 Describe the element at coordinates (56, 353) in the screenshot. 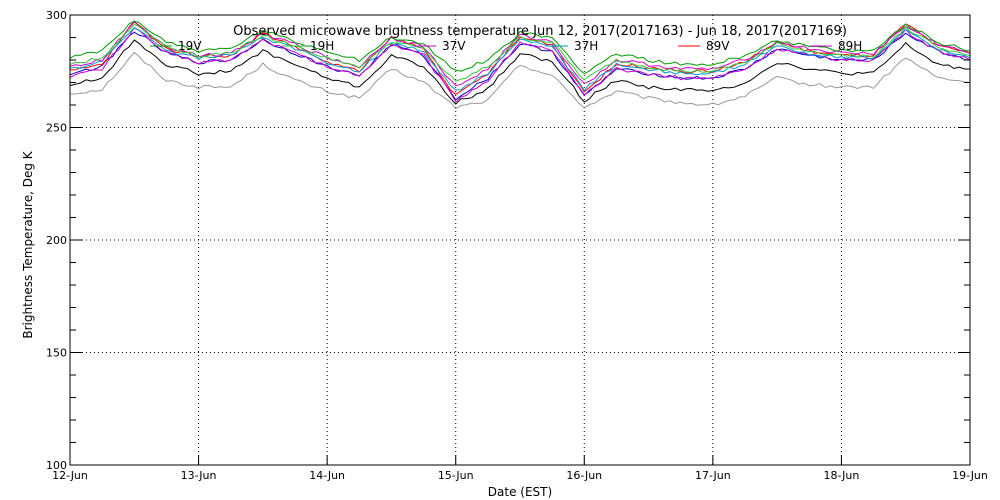

I see `y-tick-label: 150` at that location.